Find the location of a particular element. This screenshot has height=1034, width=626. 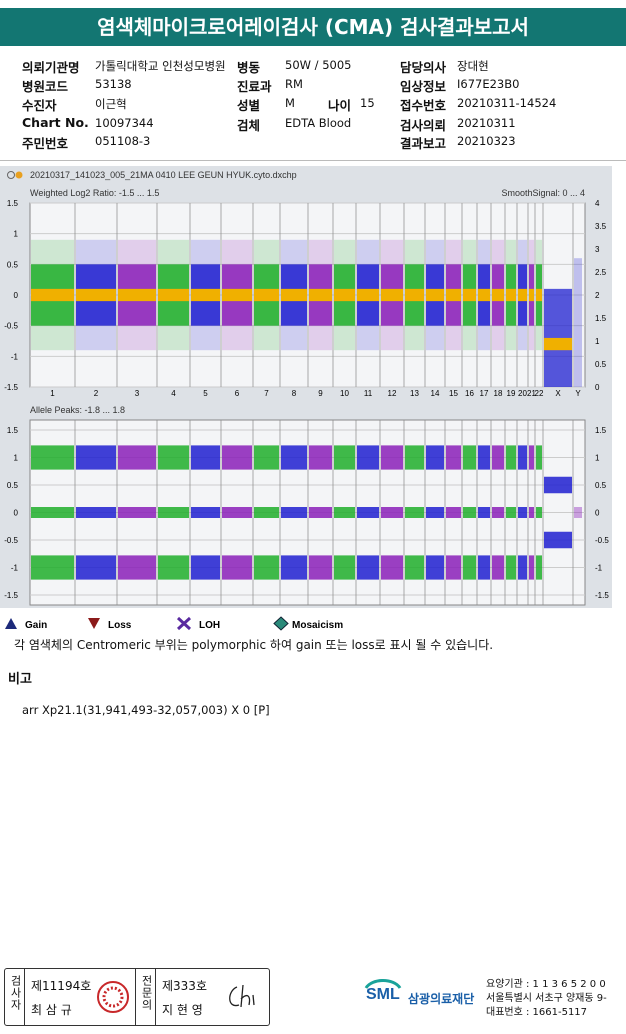

chromosome-label: 2 is located at coordinates (96, 393).